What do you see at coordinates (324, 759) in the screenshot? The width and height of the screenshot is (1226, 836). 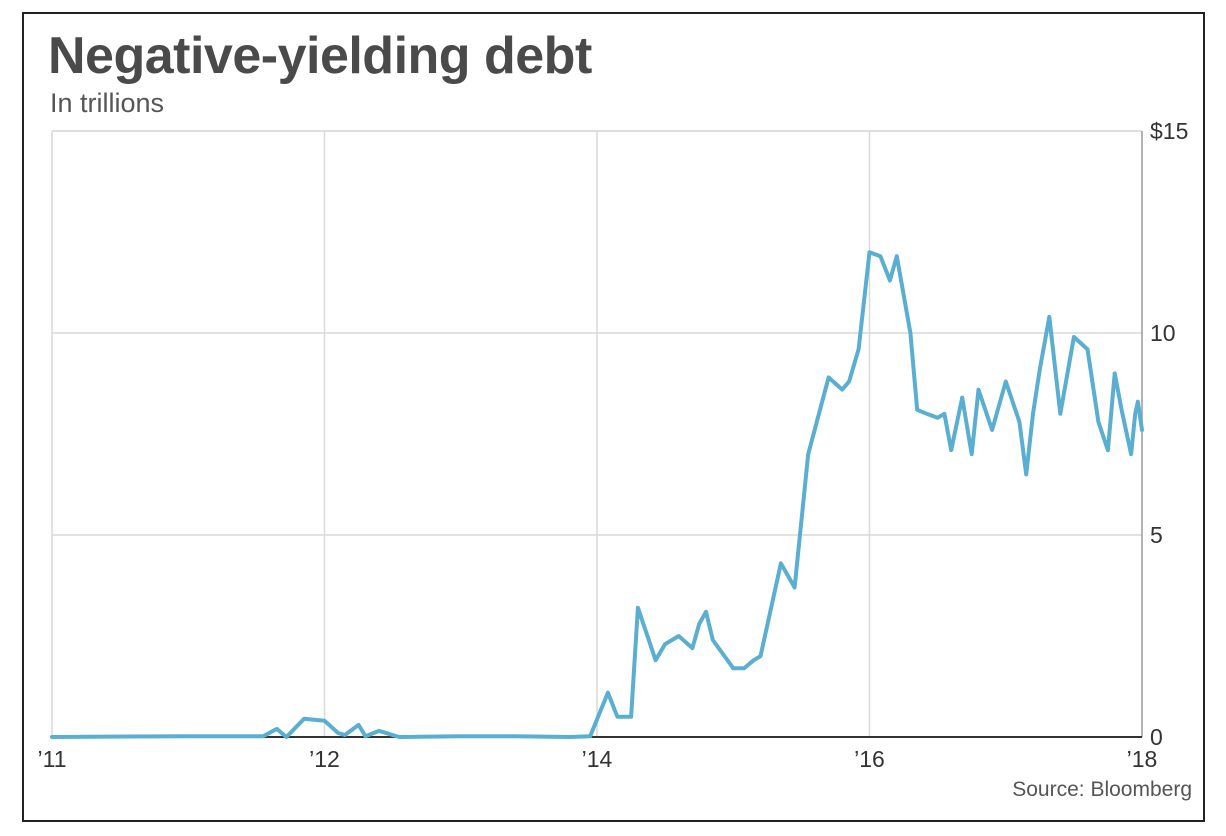 I see `x-tick-label: ’12` at bounding box center [324, 759].